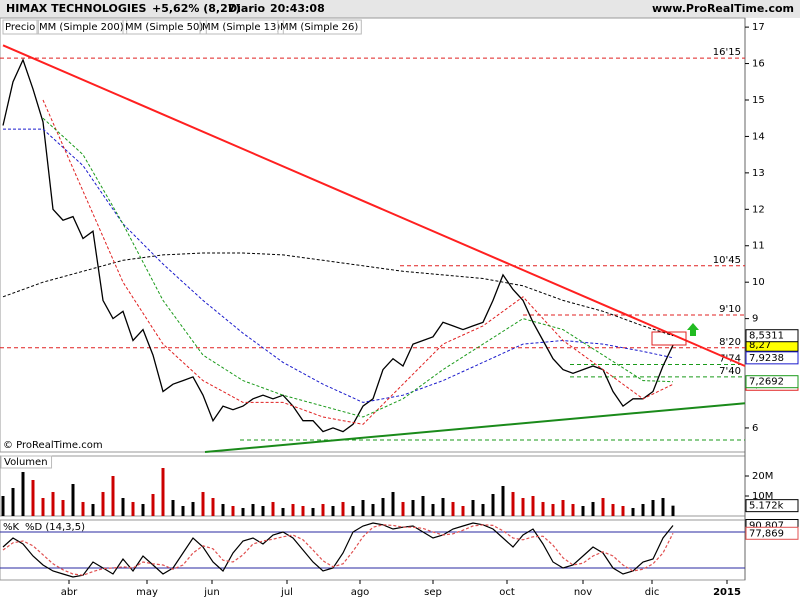 This screenshot has width=800, height=600. Describe the element at coordinates (669, 338) in the screenshot. I see `highlight-box` at that location.